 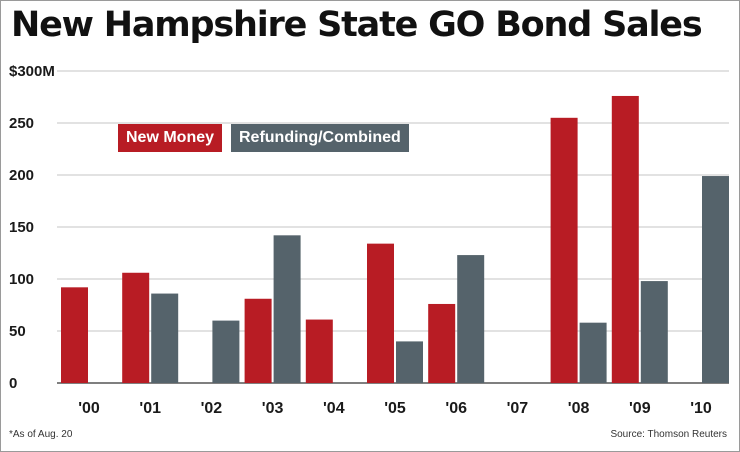 I want to click on x-tick-label: '10, so click(x=701, y=408).